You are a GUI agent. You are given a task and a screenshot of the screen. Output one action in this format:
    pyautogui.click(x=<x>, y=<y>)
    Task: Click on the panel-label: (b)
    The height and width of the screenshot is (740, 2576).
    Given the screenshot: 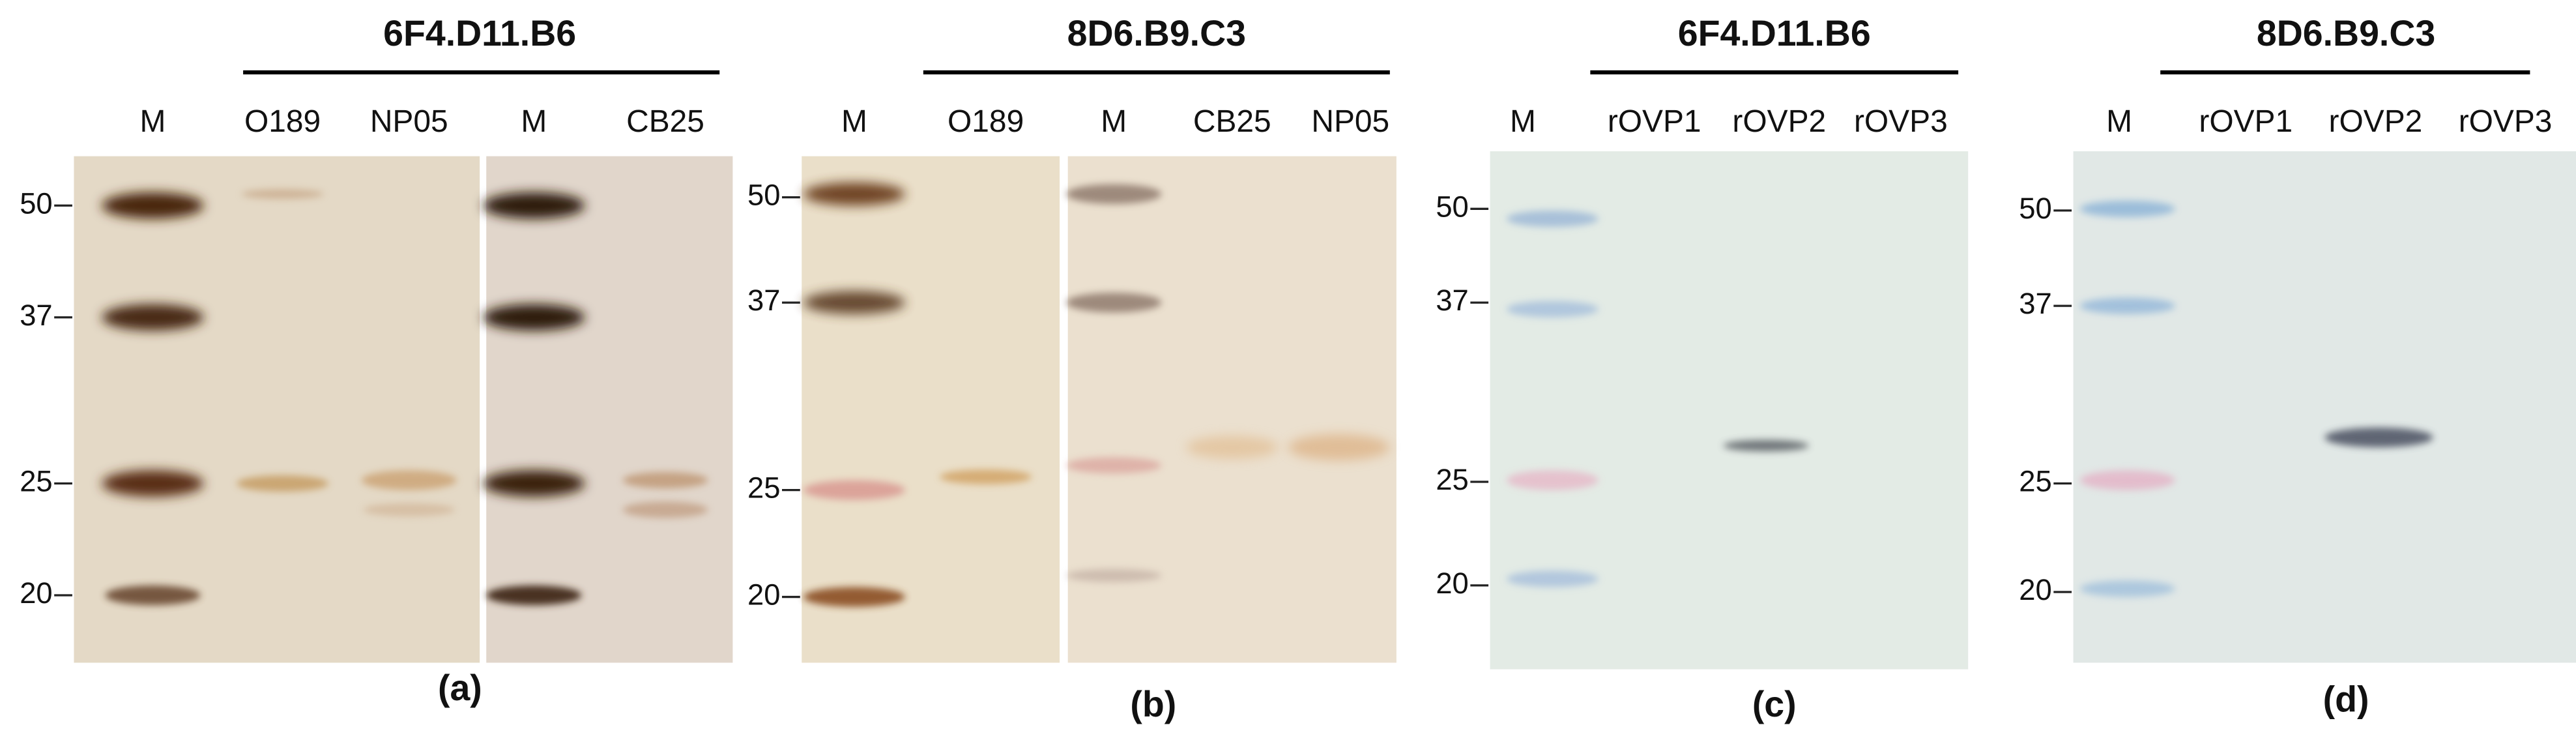 What is the action you would take?
    pyautogui.click(x=1153, y=704)
    